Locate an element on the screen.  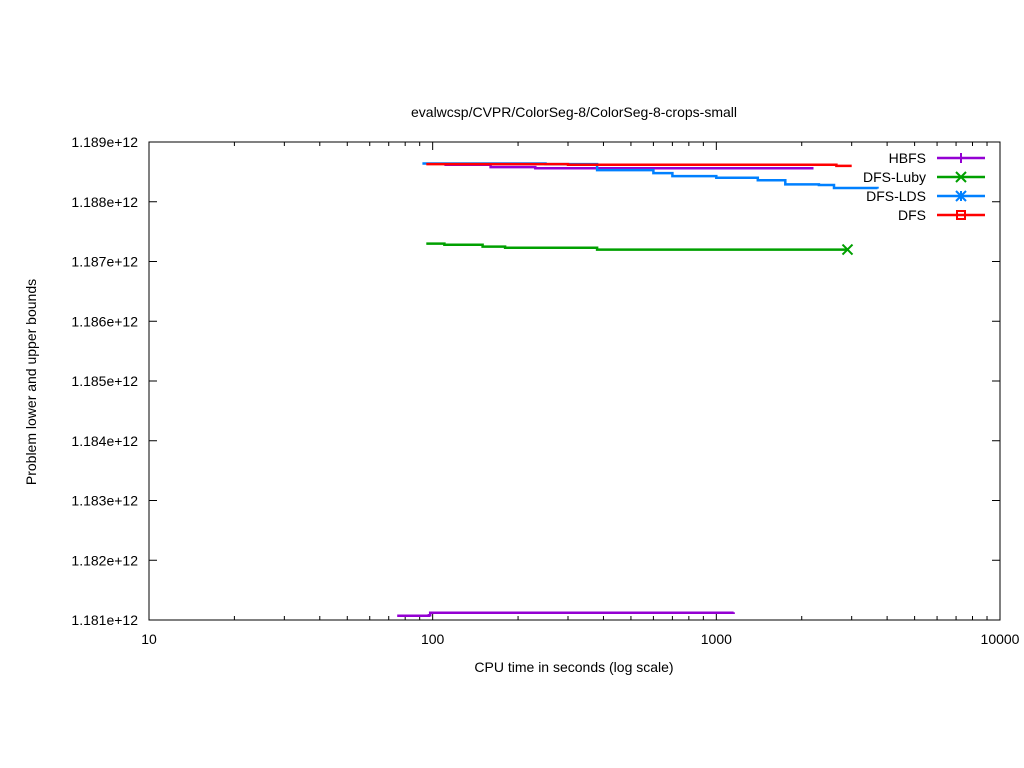
legend-label-dfs-lds: DFS-LDS is located at coordinates (896, 196).